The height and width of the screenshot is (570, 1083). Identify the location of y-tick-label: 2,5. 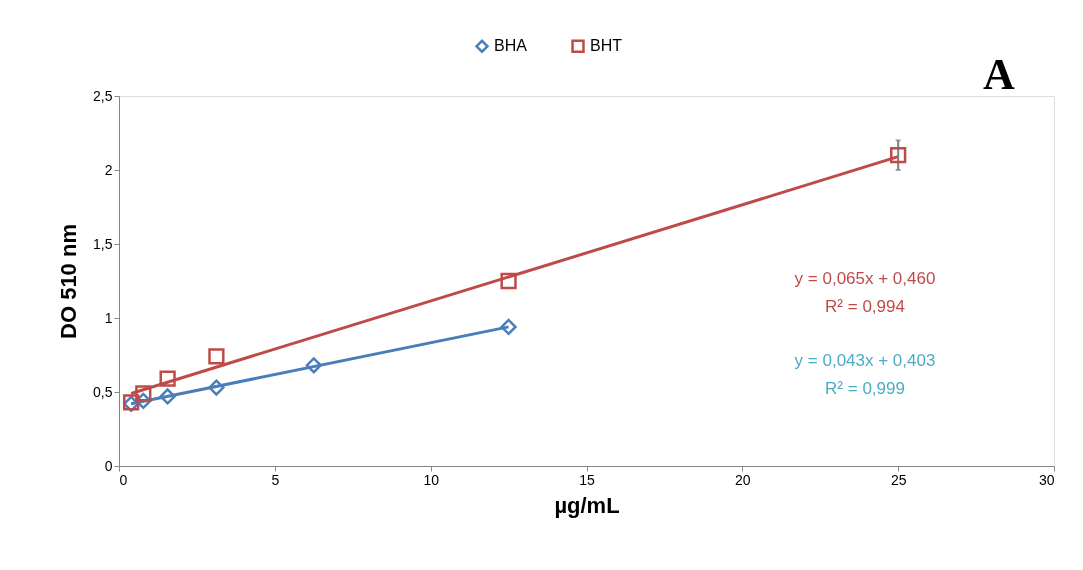
(103, 95).